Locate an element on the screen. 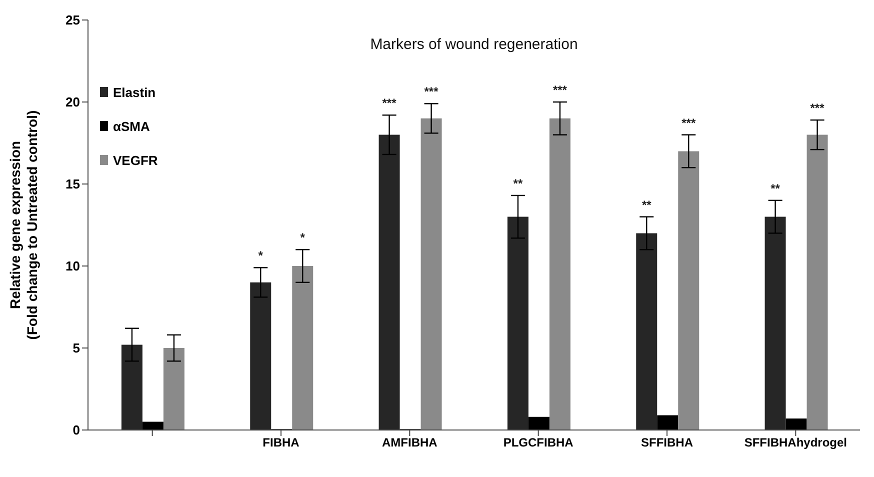  y-tick-label: 25 is located at coordinates (73, 20).